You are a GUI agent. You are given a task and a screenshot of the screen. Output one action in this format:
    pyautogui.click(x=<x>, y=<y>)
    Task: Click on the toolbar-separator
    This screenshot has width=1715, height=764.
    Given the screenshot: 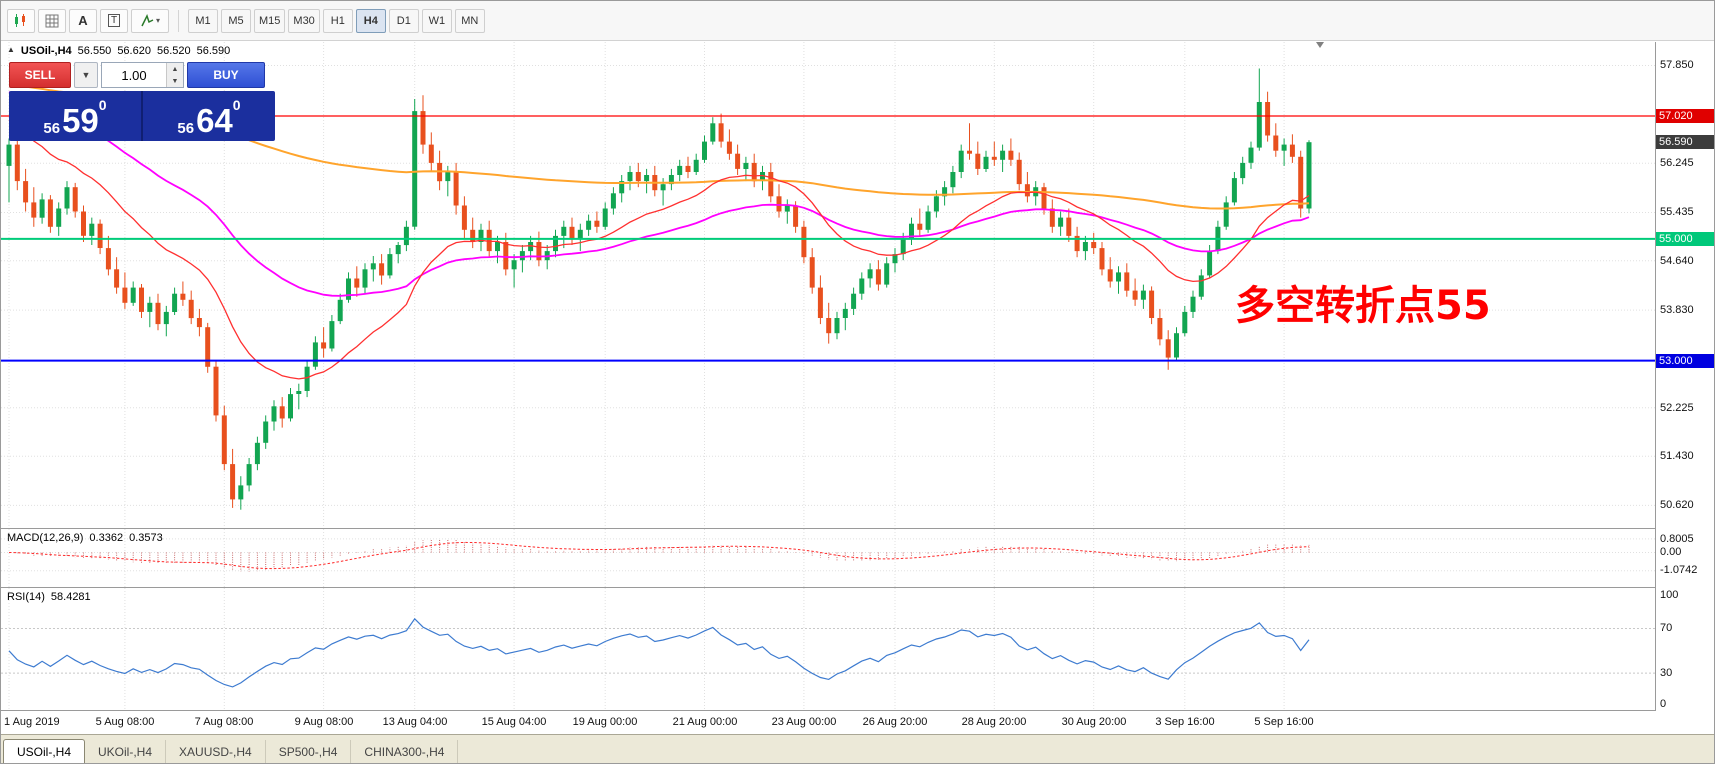 What is the action you would take?
    pyautogui.click(x=178, y=20)
    